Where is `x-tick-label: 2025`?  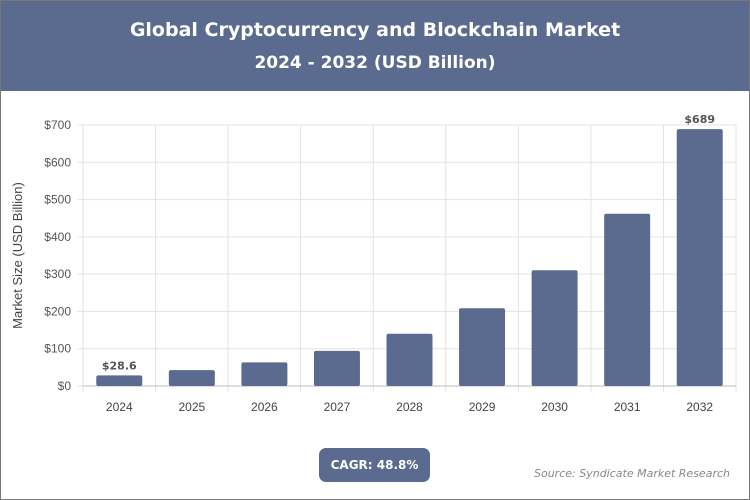
x-tick-label: 2025 is located at coordinates (191, 407).